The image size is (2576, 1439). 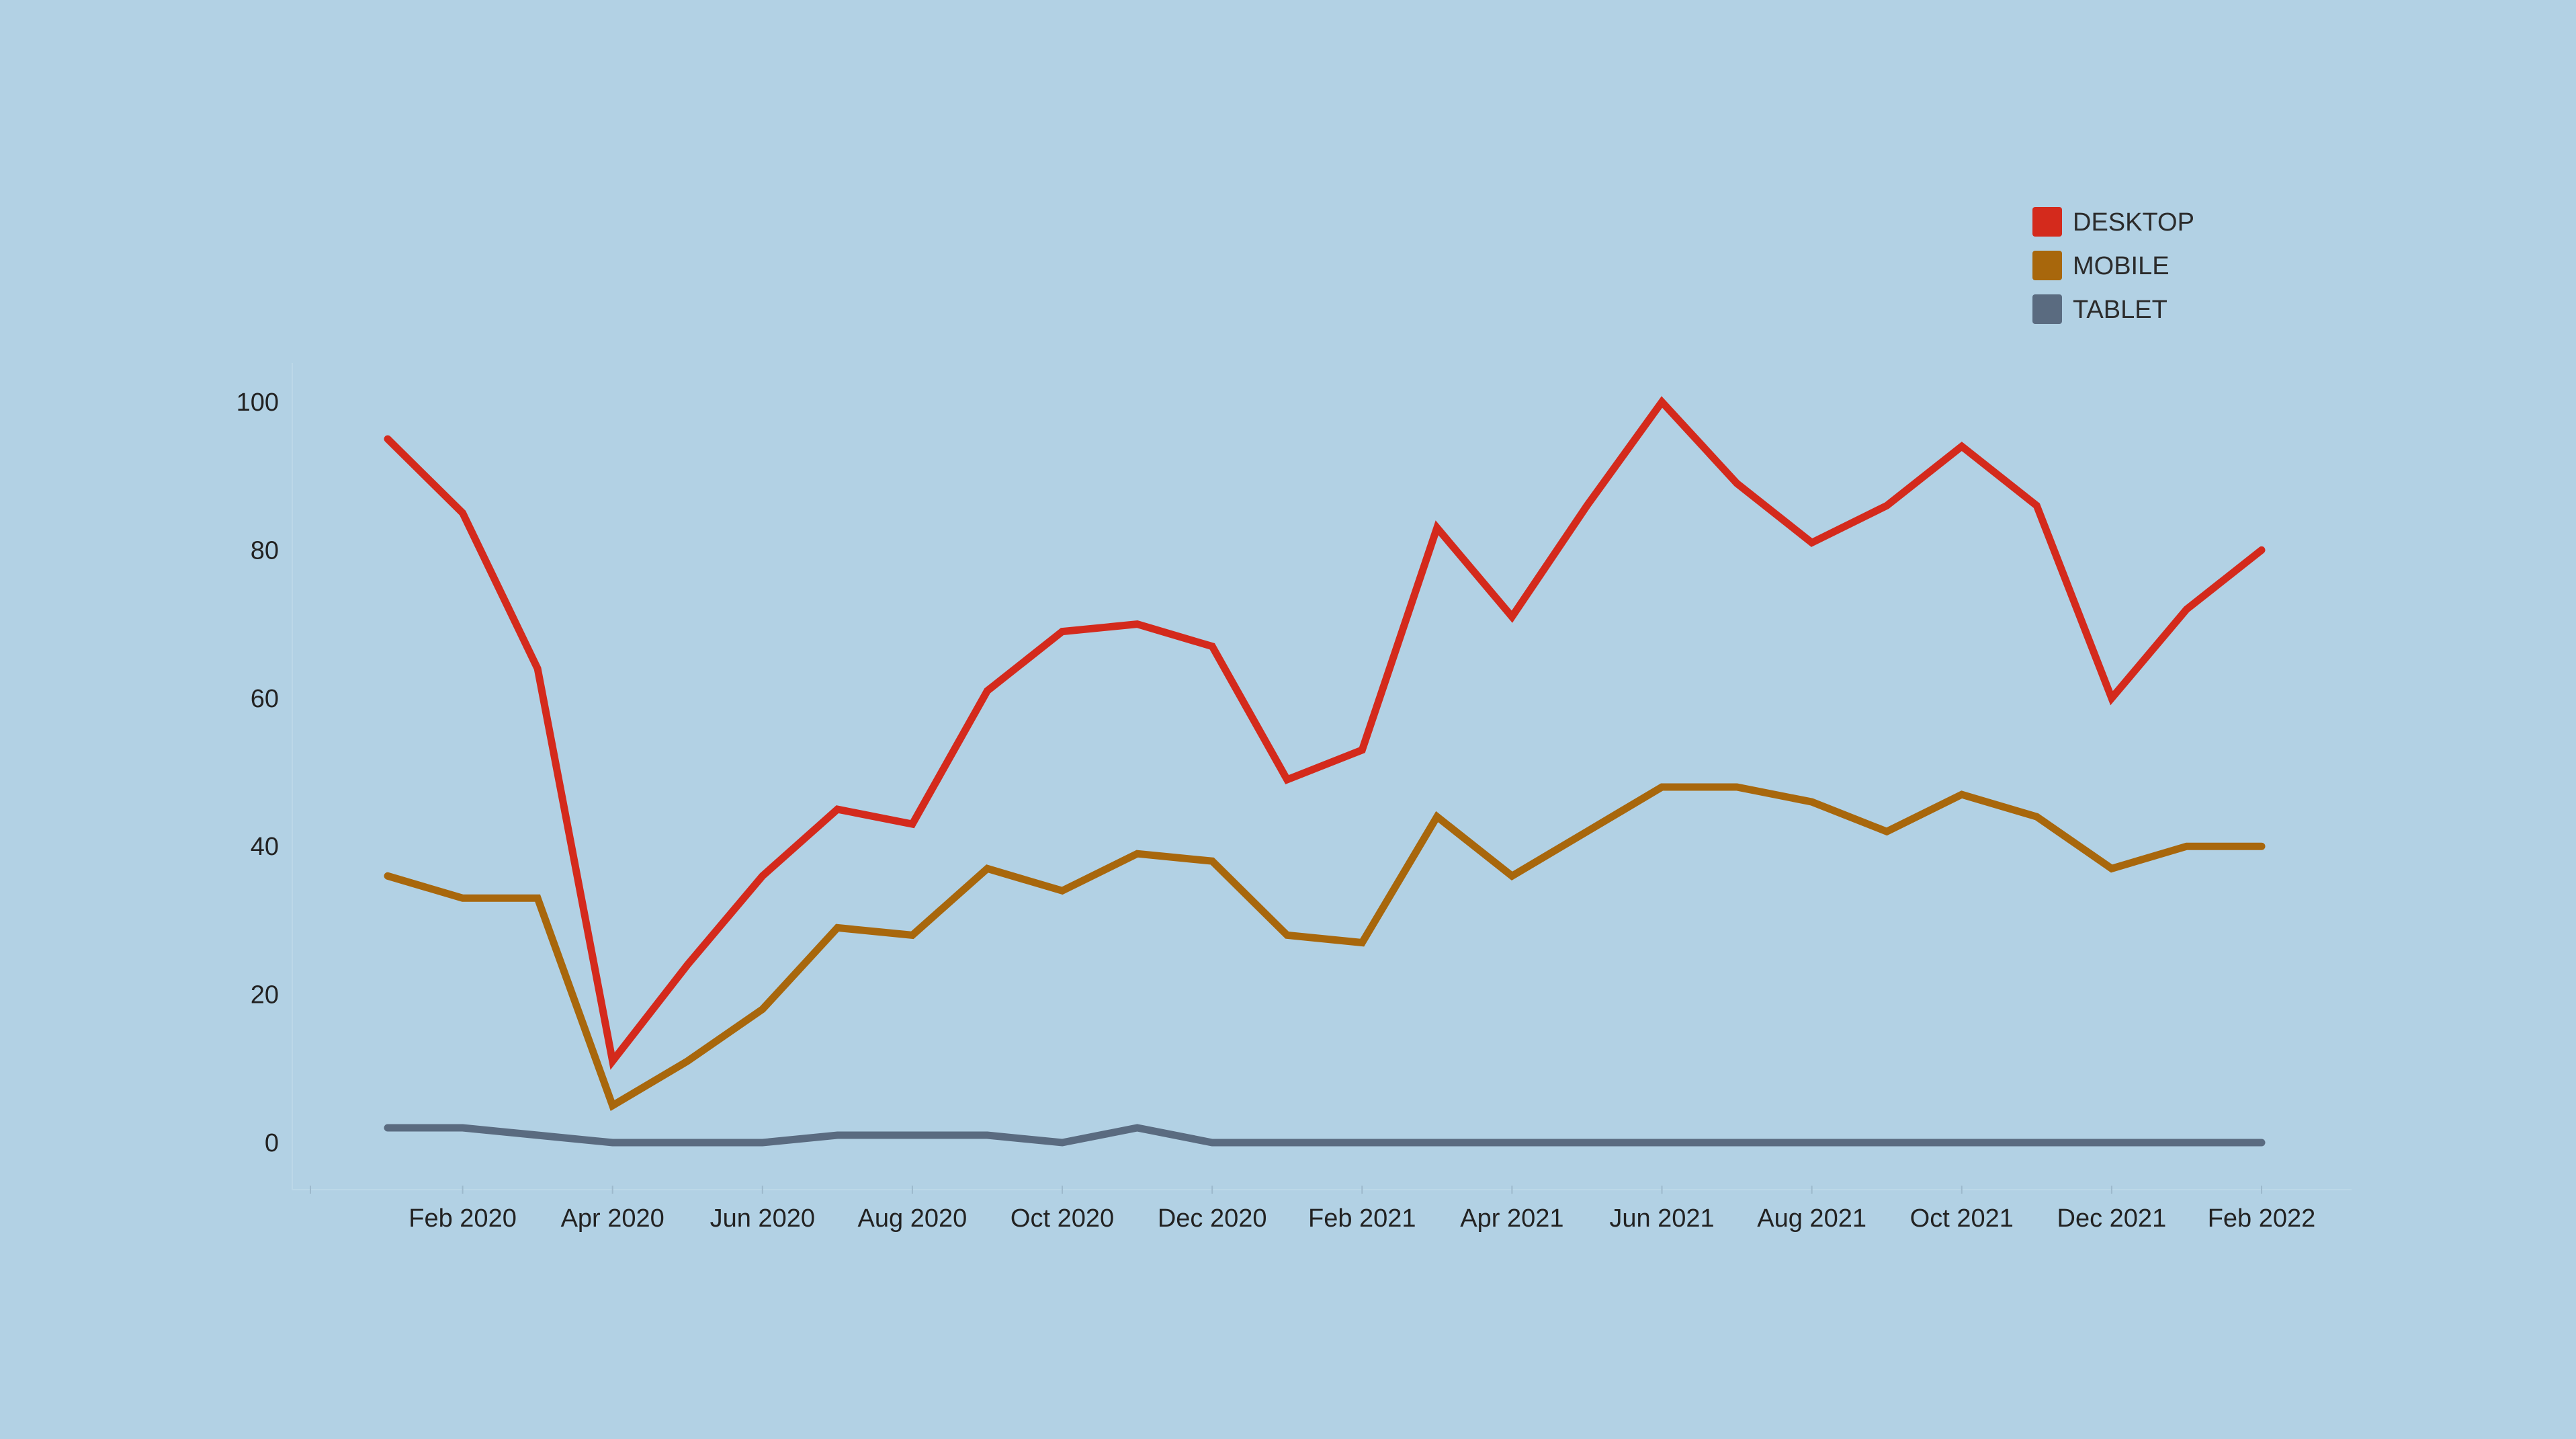 I want to click on x-tick-label: Oct 2020, so click(x=1062, y=1218).